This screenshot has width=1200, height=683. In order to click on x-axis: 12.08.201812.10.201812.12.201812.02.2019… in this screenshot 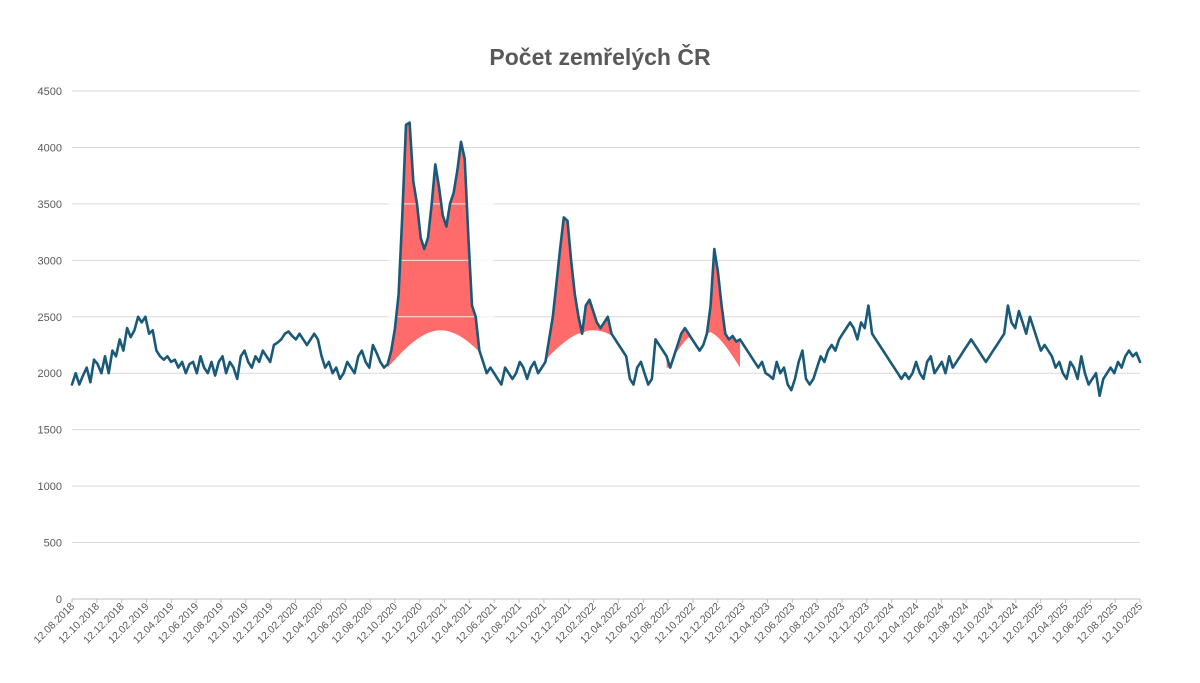, I will do `click(588, 622)`.